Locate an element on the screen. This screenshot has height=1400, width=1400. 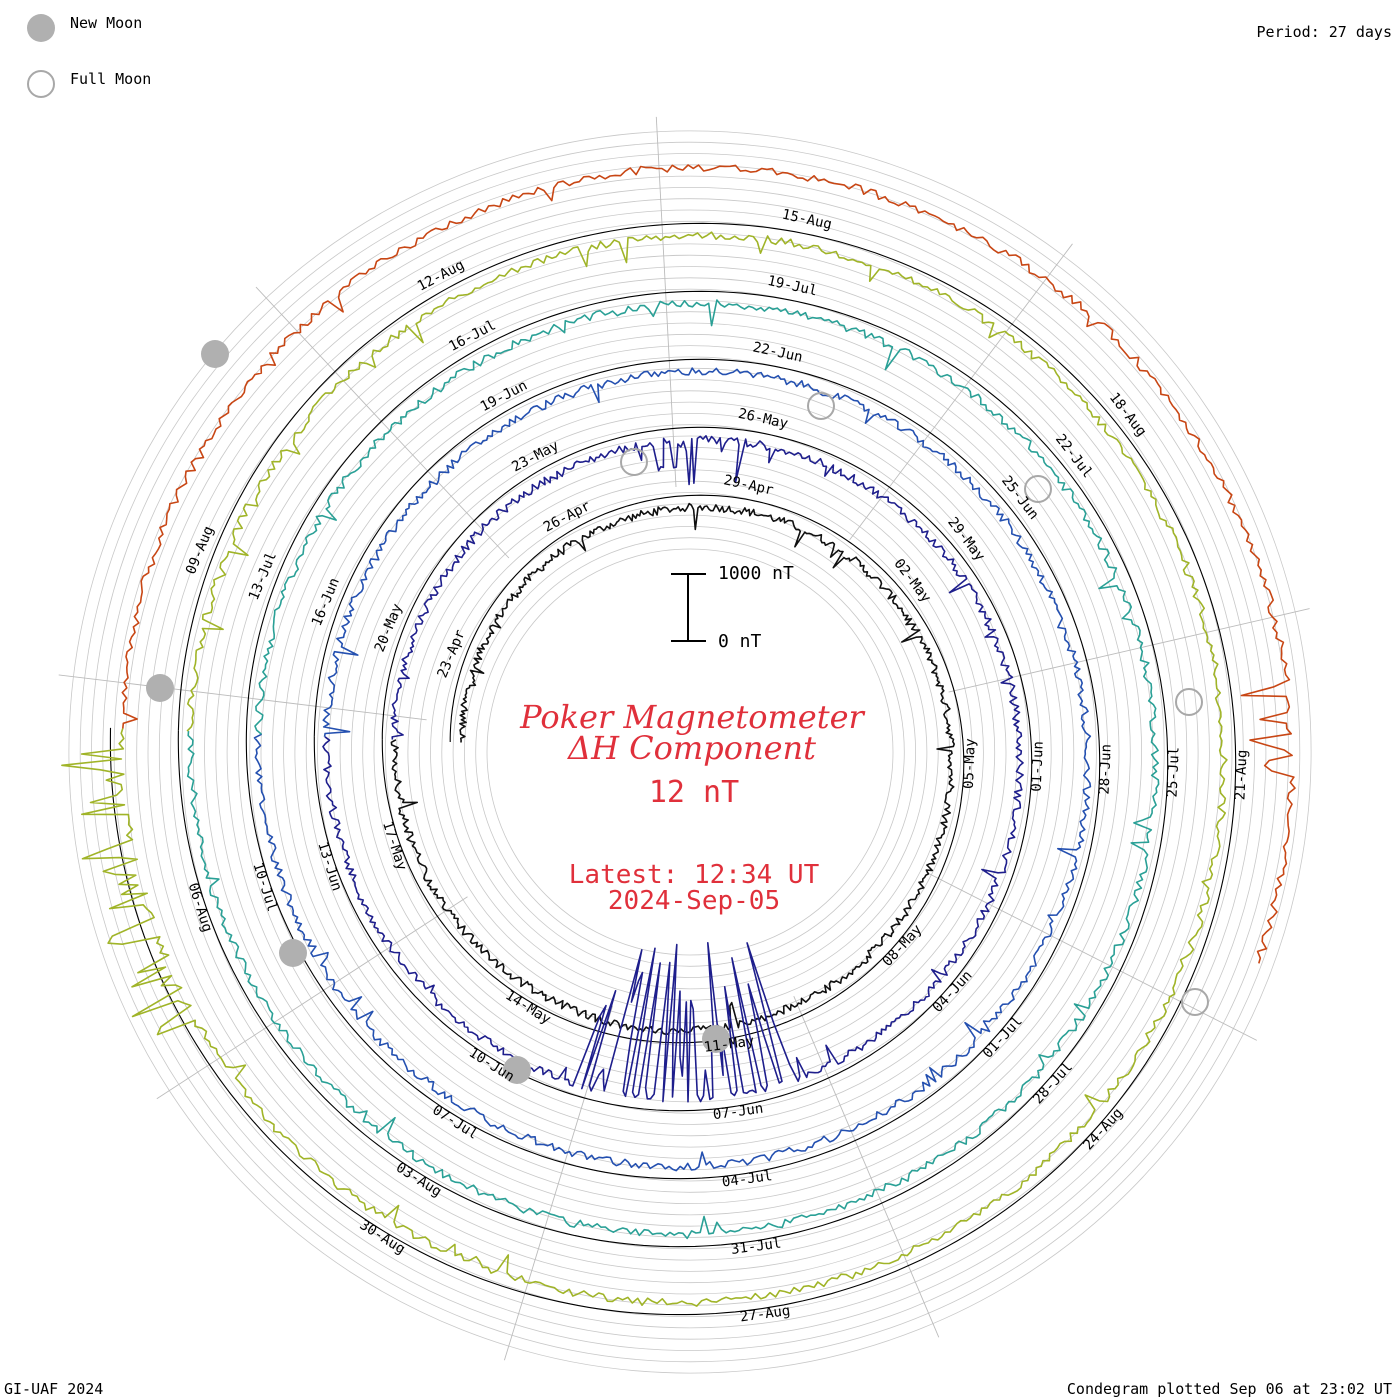
date-label: 05-May is located at coordinates (970, 763).